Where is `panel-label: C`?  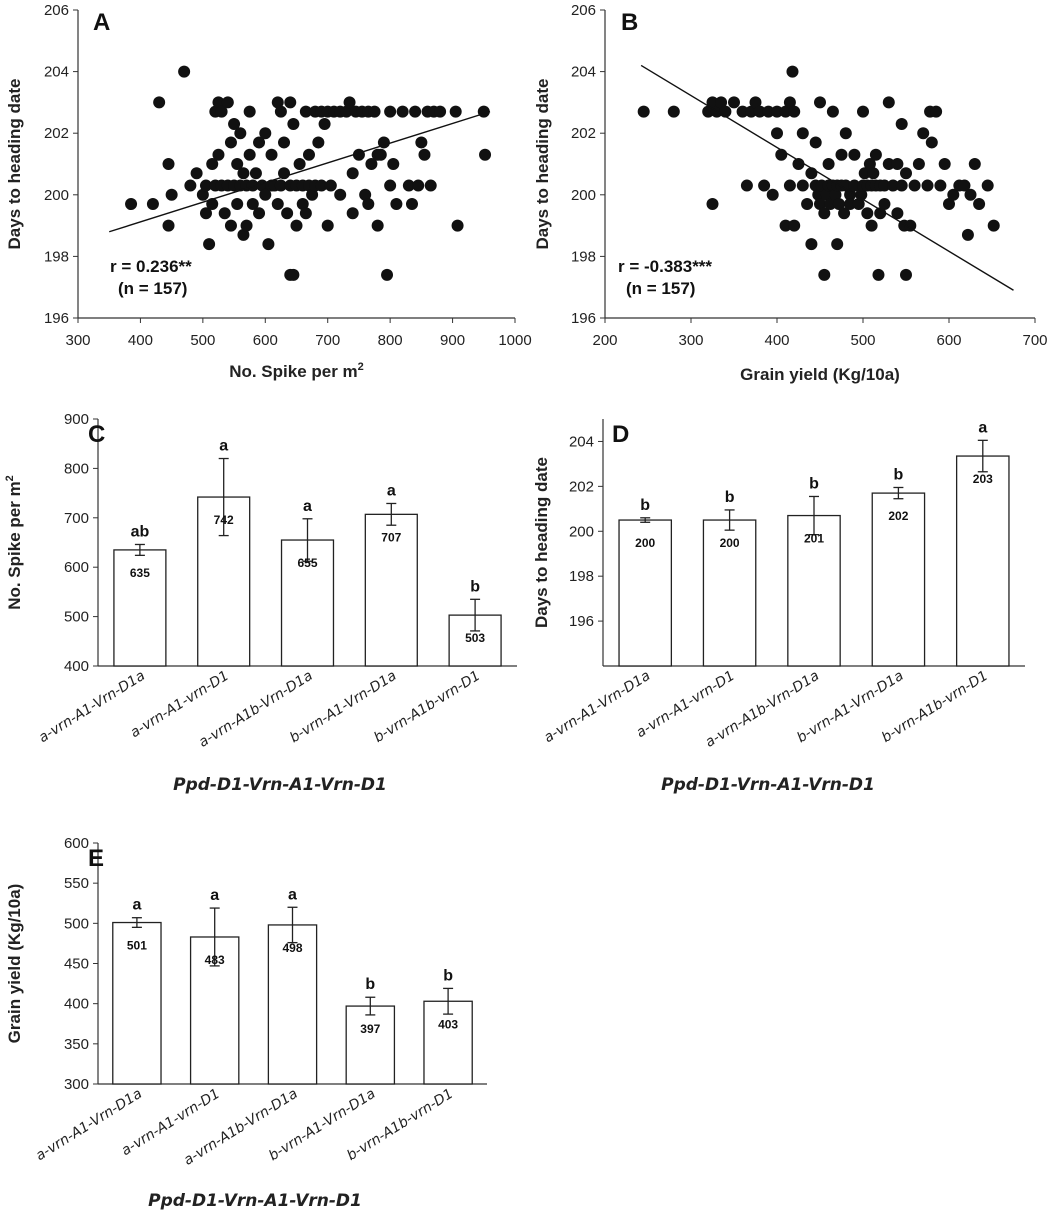 panel-label: C is located at coordinates (96, 434).